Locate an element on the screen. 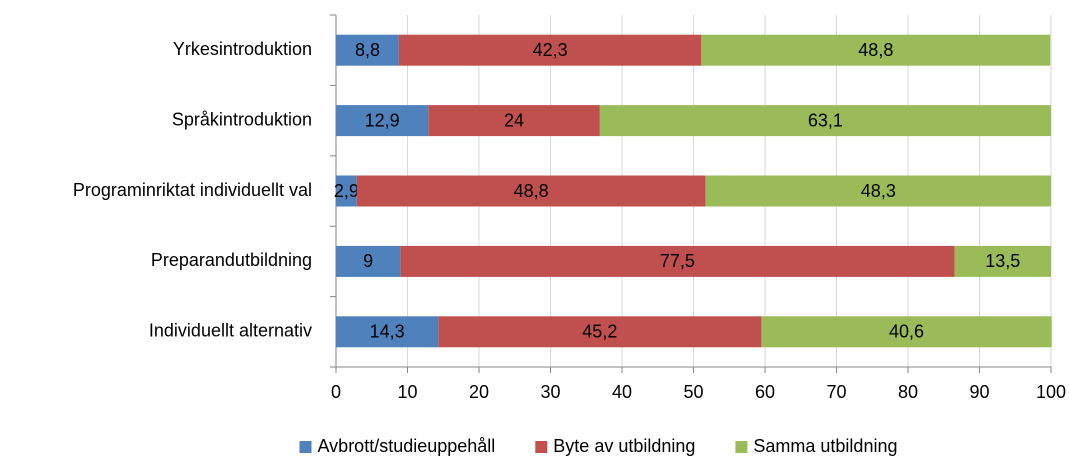 Image resolution: width=1070 pixels, height=461 pixels. data-label: 14,3 is located at coordinates (387, 332).